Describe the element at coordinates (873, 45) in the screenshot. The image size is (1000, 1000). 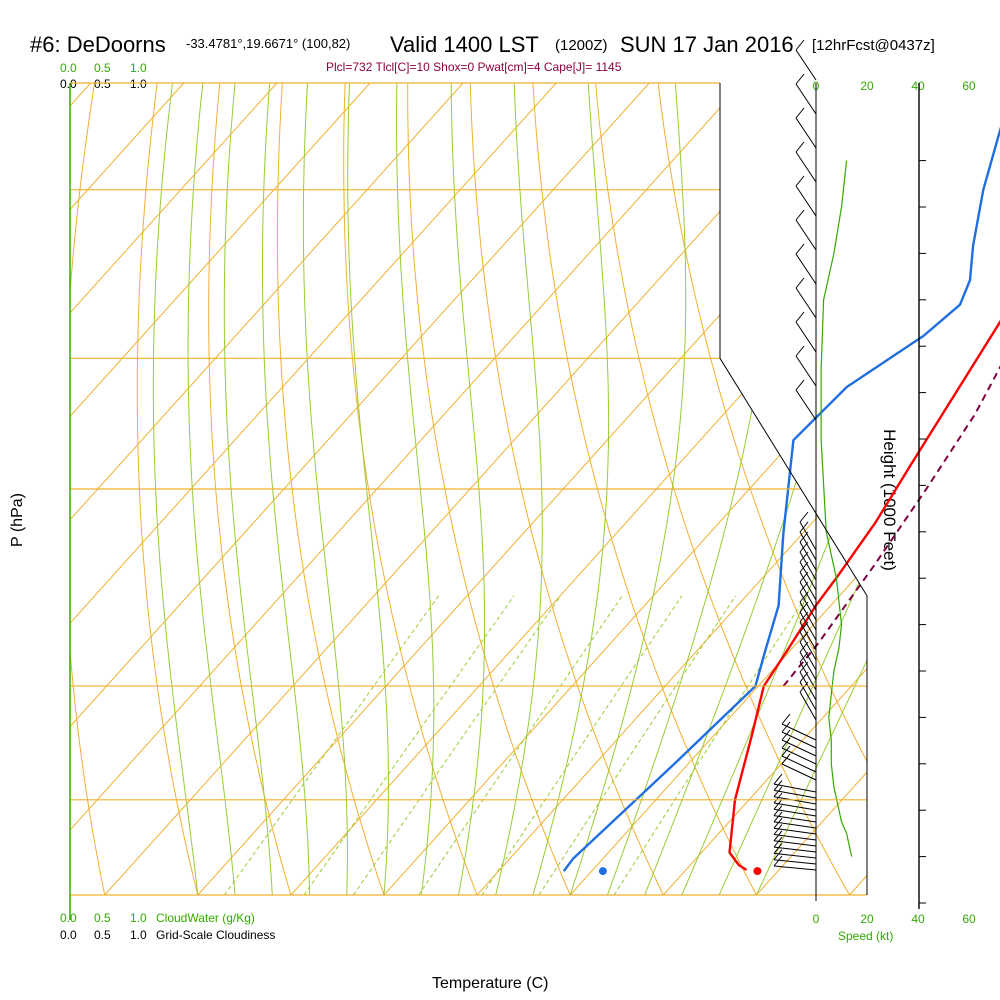
I see `forecast-info: [12hrFcst@0437z]` at that location.